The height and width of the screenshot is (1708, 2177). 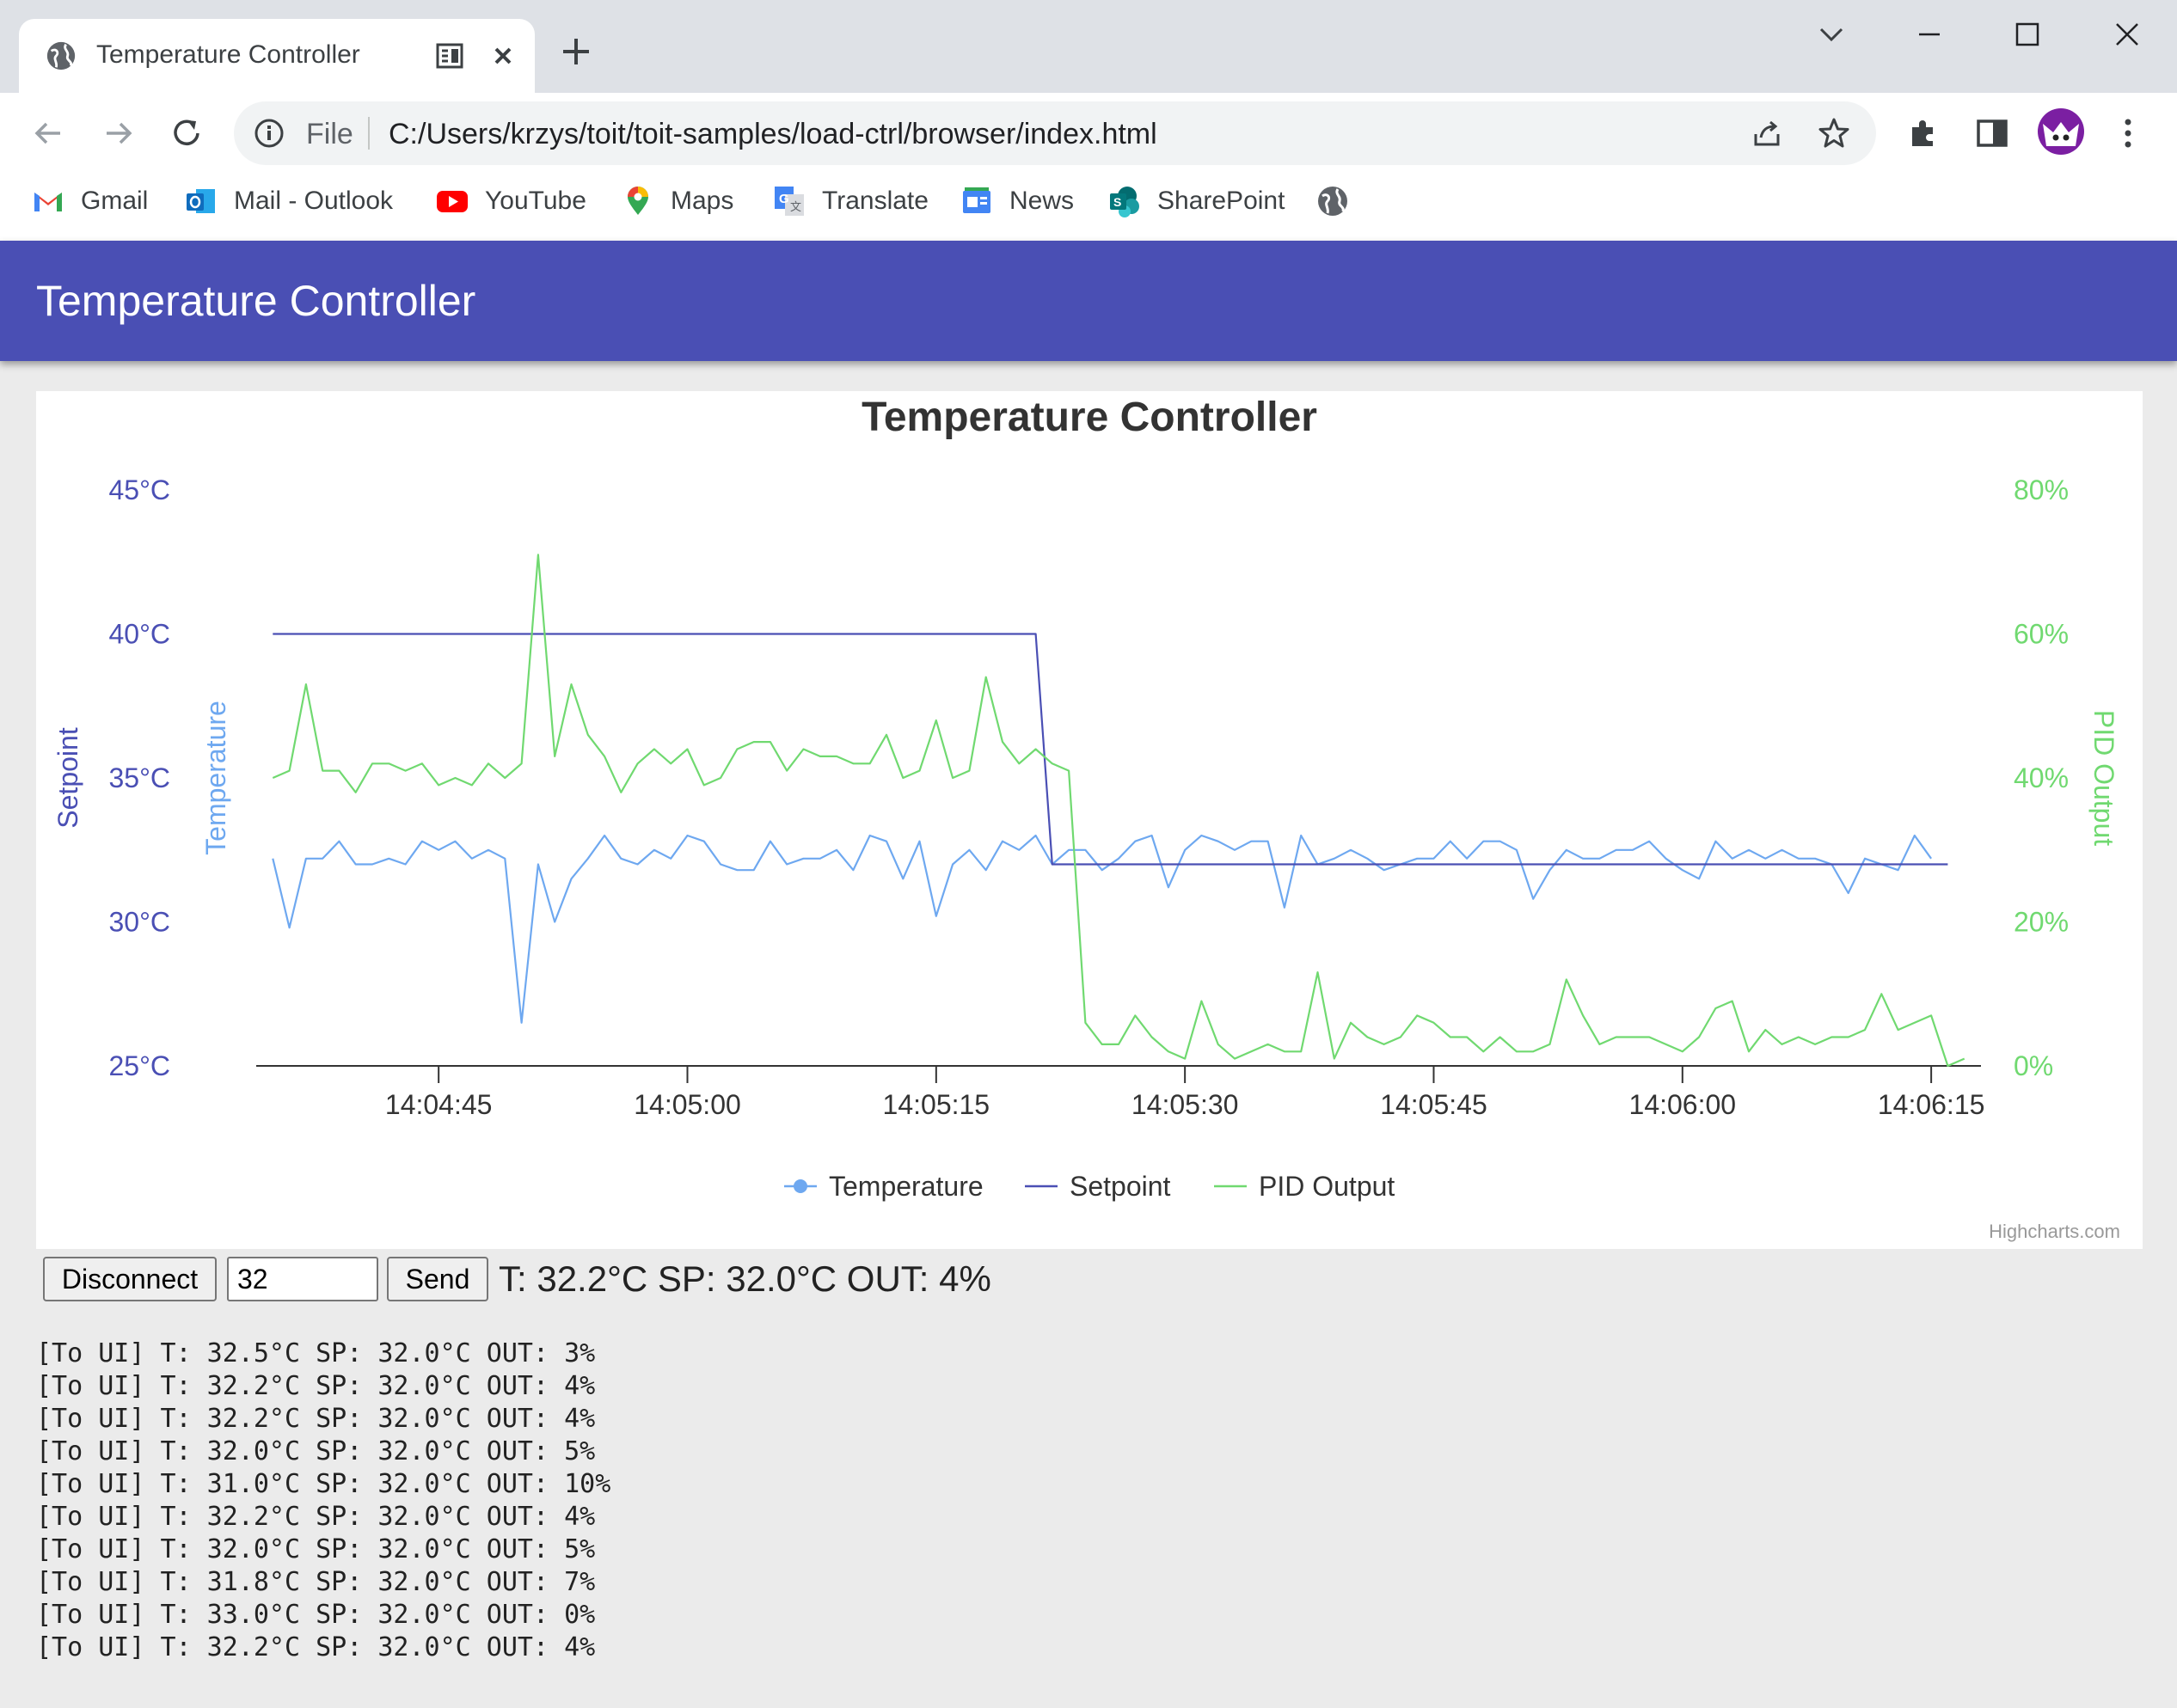 What do you see at coordinates (228, 54) in the screenshot?
I see `tab-title: Temperature Controller` at bounding box center [228, 54].